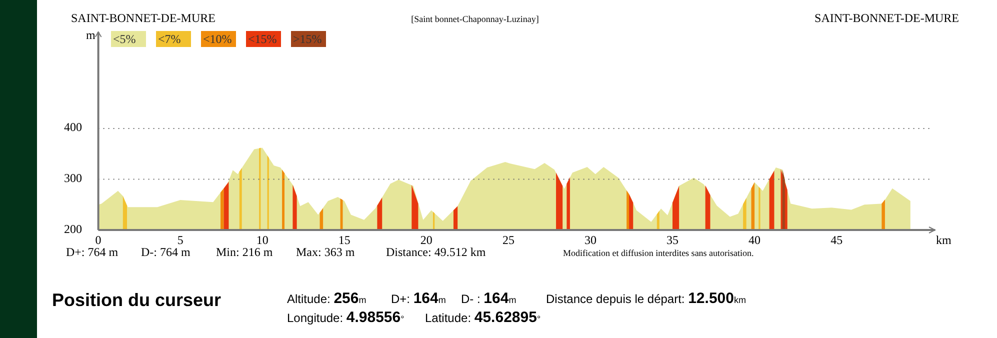  What do you see at coordinates (307, 39) in the screenshot?
I see `text: >15%` at bounding box center [307, 39].